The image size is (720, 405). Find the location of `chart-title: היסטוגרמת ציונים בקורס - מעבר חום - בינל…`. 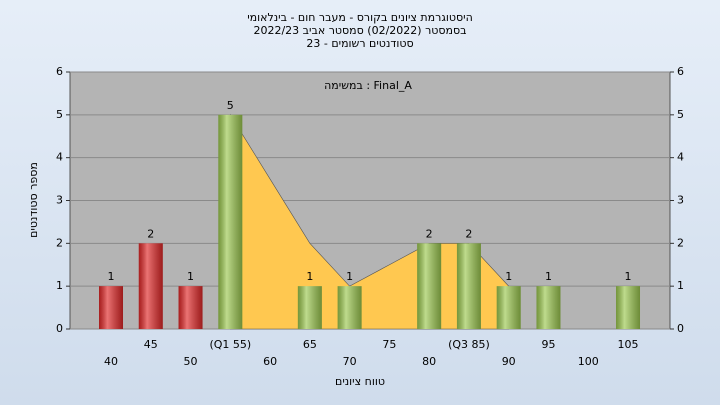

chart-title: היסטוגרמת ציונים בקורס - מעבר חום - בינל… is located at coordinates (360, 17).